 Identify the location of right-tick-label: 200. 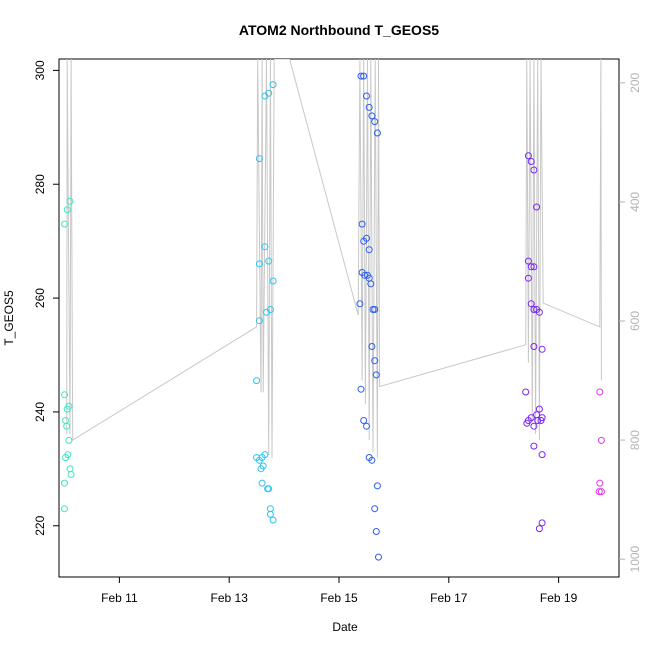
(635, 82).